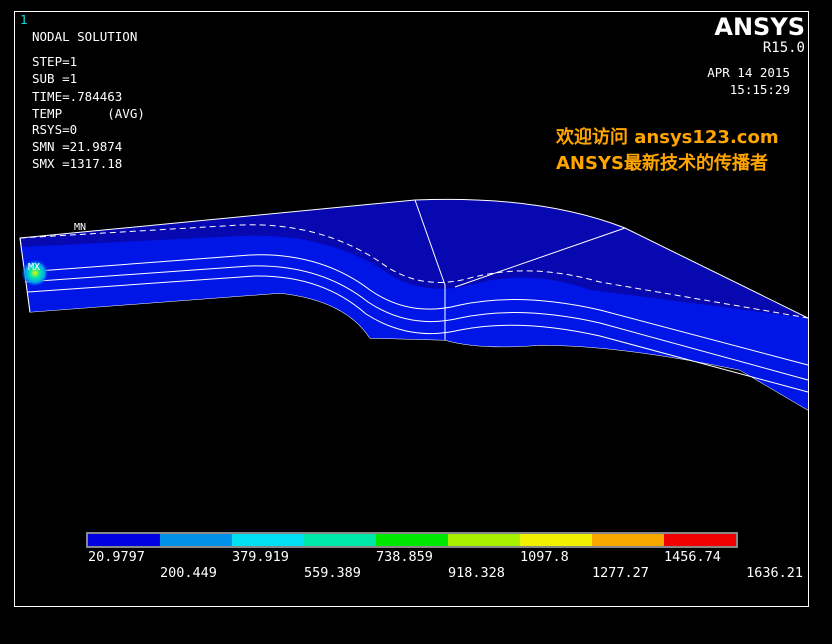 This screenshot has width=832, height=644. What do you see at coordinates (404, 557) in the screenshot?
I see `legend-label: 738.859` at bounding box center [404, 557].